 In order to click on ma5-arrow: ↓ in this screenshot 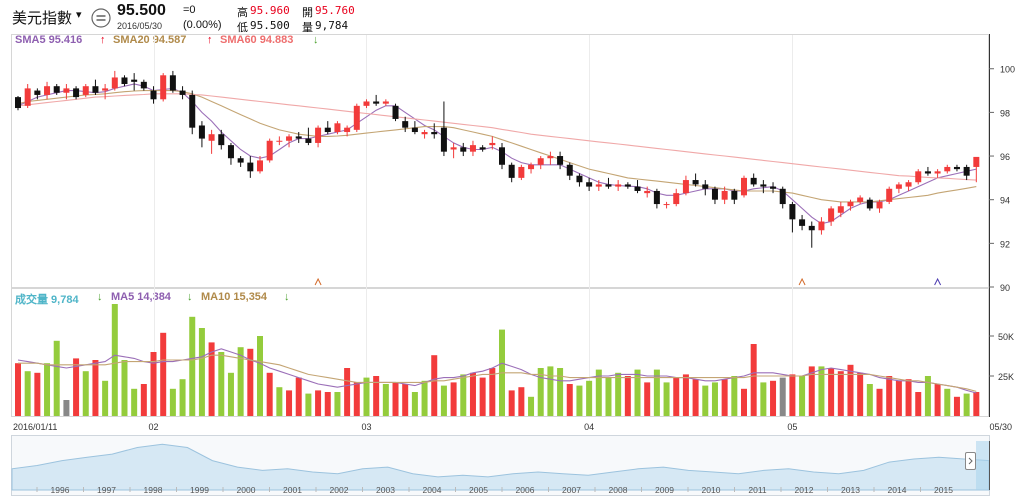, I will do `click(190, 297)`.